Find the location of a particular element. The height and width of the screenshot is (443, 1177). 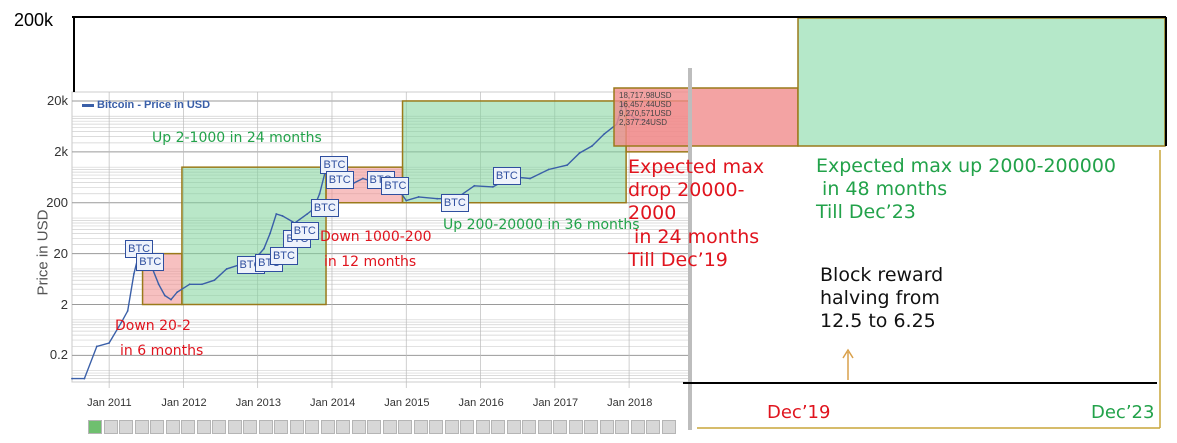

annotation-block-reward: Block reward halving from 12.5 to 6.25 is located at coordinates (881, 299).